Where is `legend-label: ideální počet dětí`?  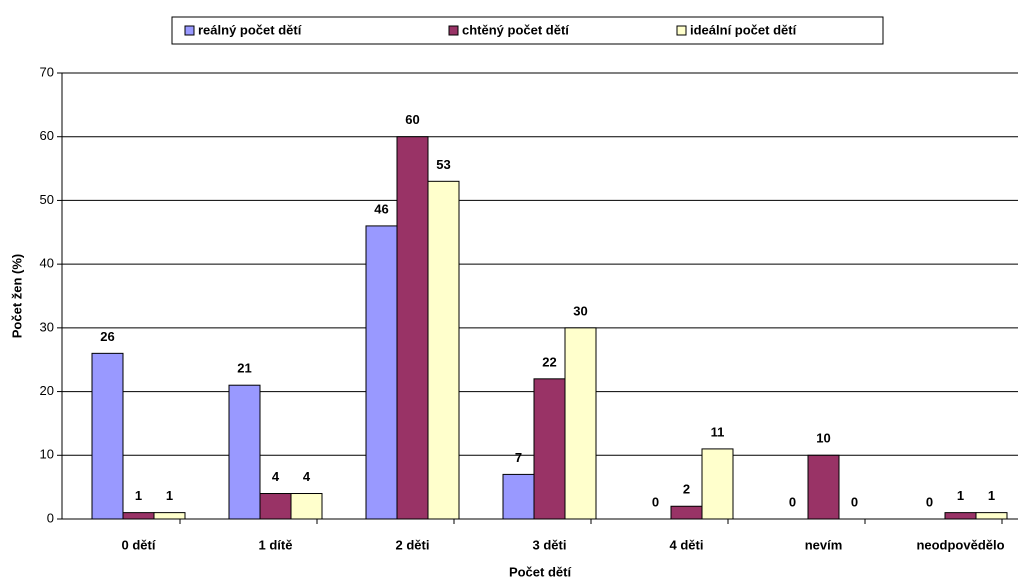 legend-label: ideální počet dětí is located at coordinates (743, 29).